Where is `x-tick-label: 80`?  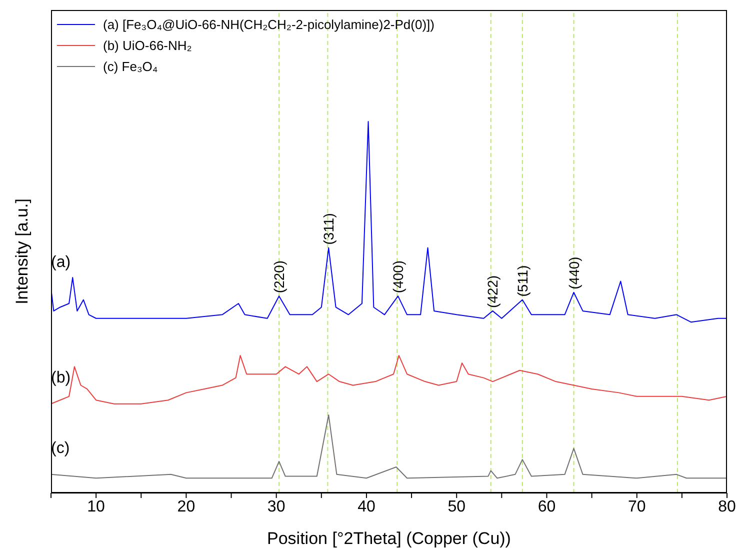
x-tick-label: 80 is located at coordinates (727, 507).